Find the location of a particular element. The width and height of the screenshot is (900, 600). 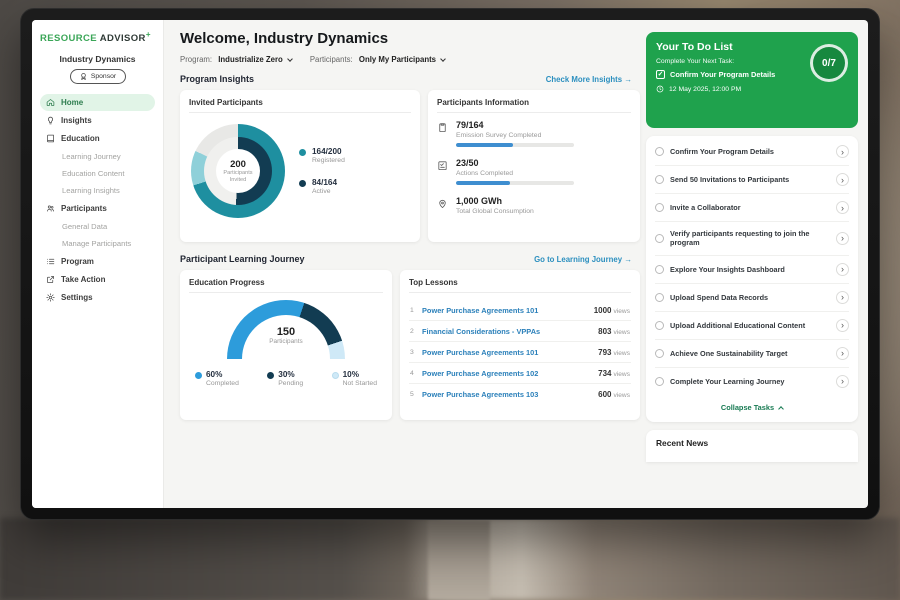

sidebar-item-settings: Settings is located at coordinates (97, 297).